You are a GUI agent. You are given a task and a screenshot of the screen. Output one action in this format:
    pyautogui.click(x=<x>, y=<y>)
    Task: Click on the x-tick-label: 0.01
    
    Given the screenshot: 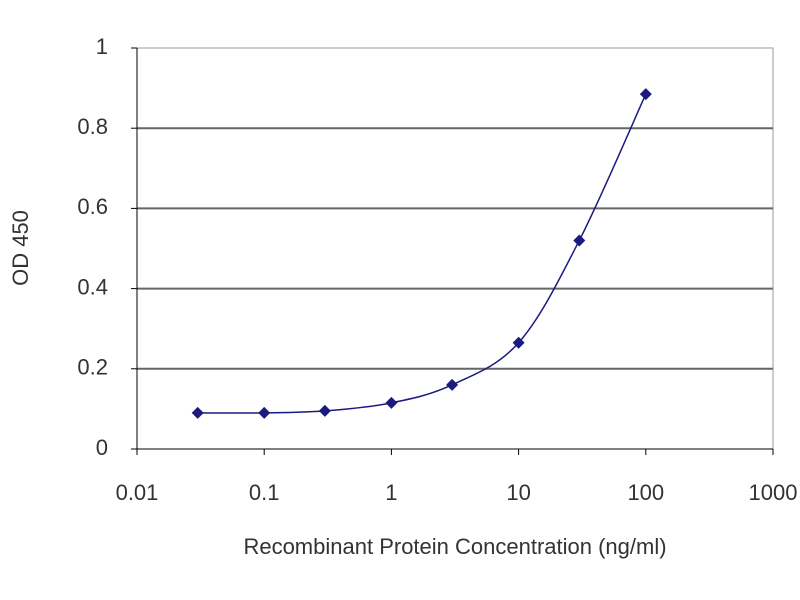 What is the action you would take?
    pyautogui.click(x=137, y=492)
    